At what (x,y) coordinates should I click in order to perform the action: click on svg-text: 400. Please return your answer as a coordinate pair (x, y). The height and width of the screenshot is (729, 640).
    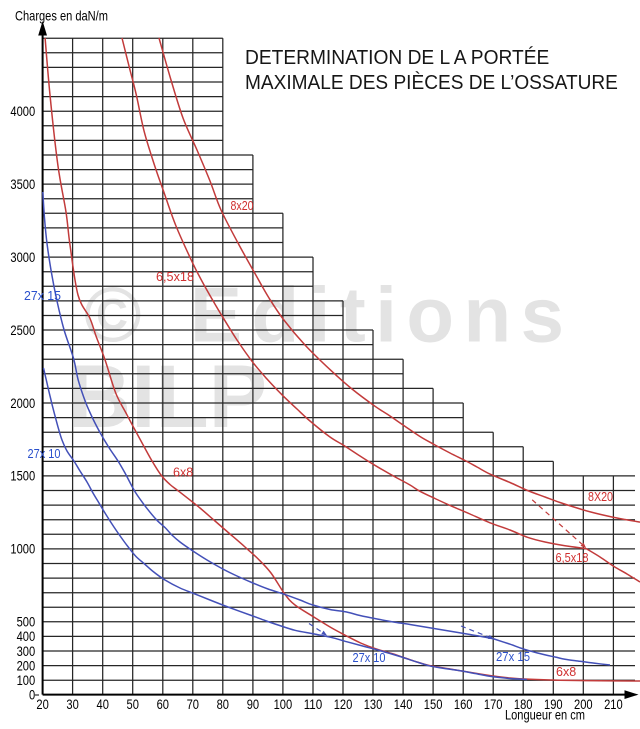
    Looking at the image, I should click on (26, 636).